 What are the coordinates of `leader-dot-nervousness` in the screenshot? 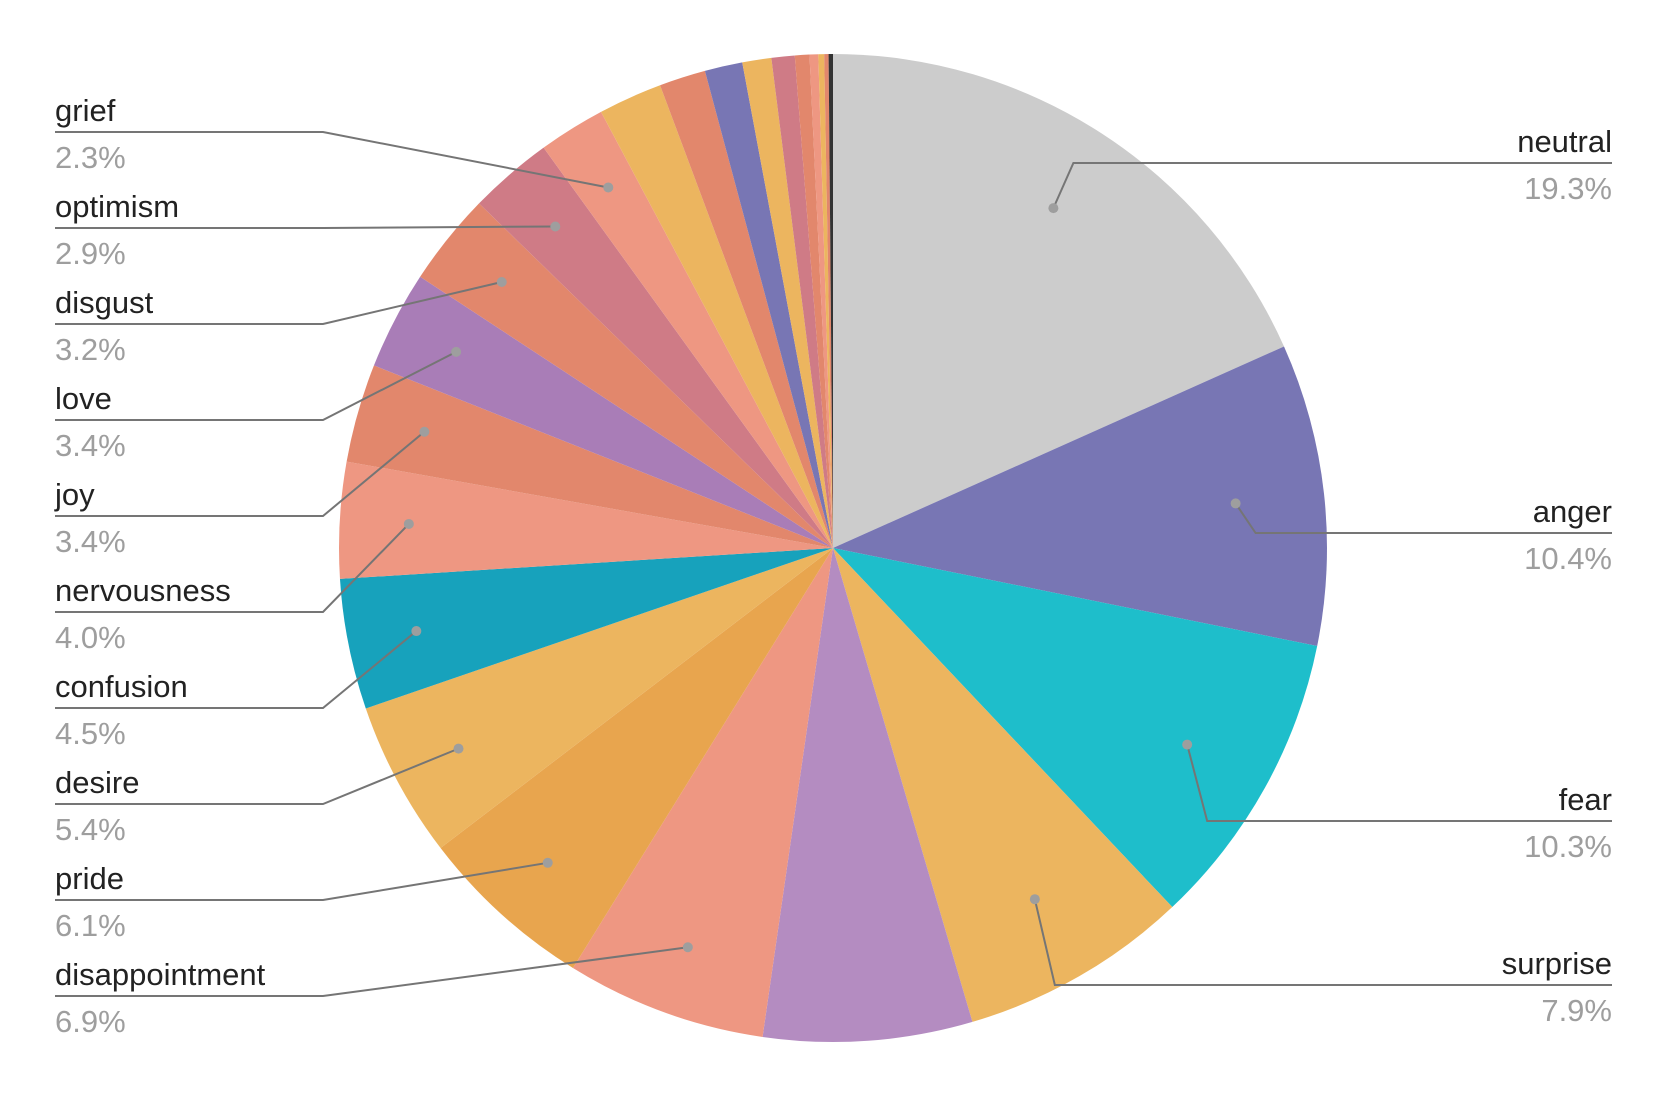 It's located at (408, 523).